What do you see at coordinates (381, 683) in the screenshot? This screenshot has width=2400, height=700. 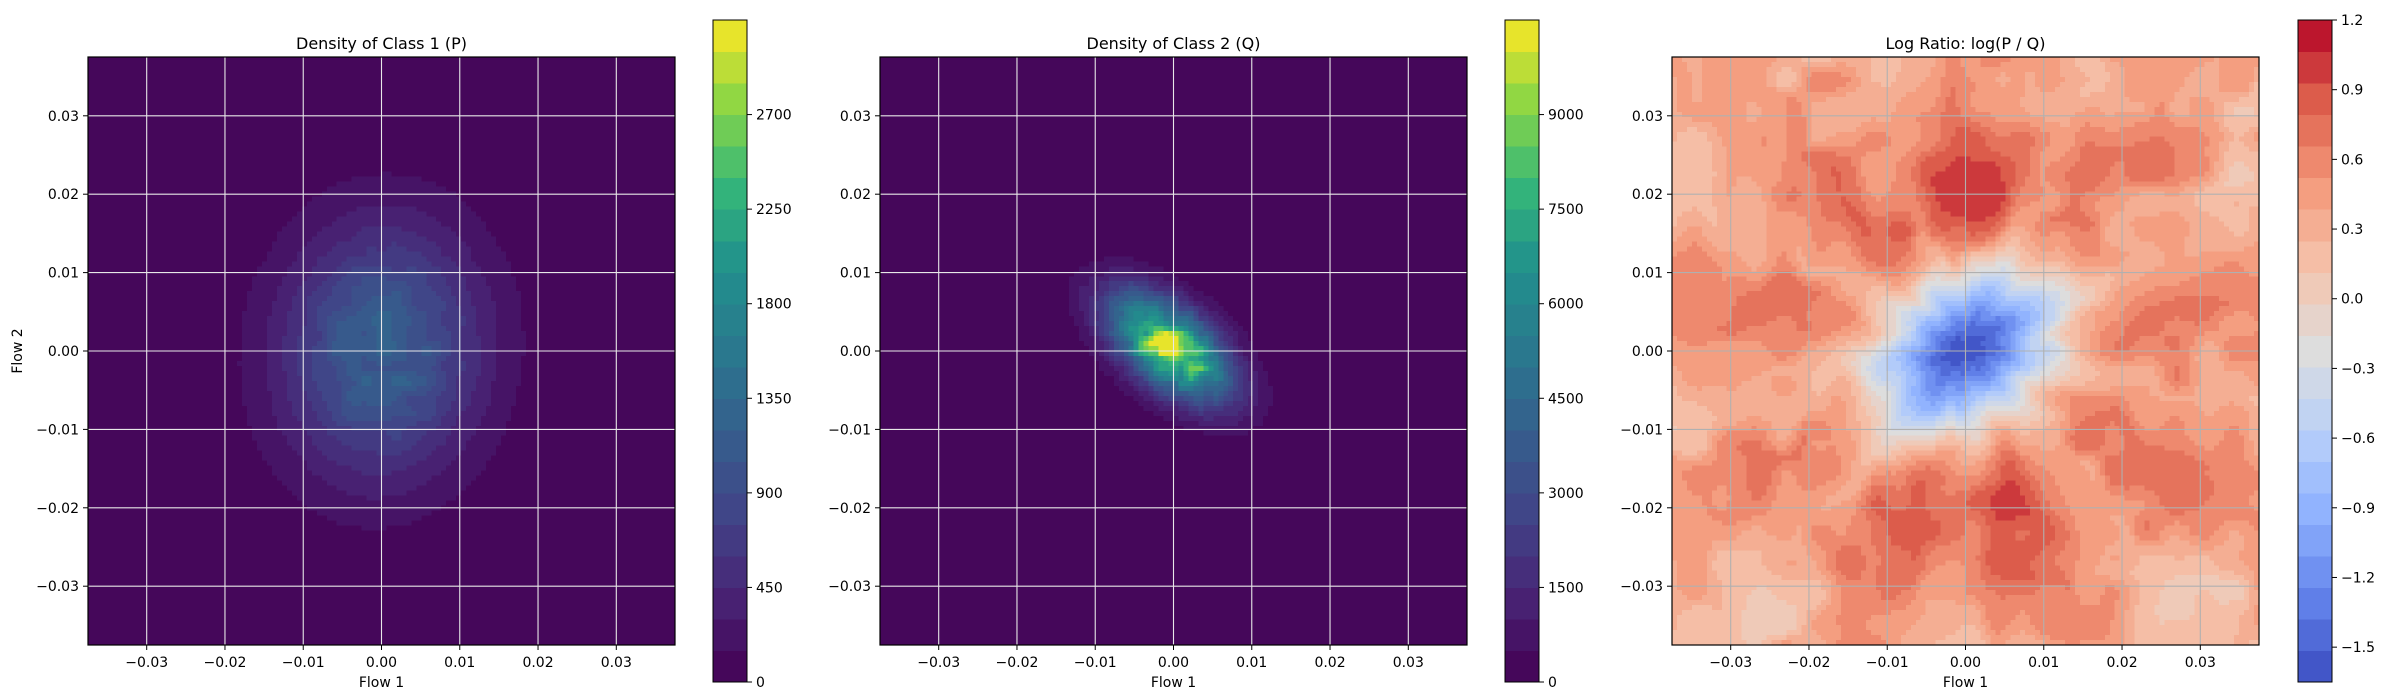 I see `x-axis-label-1: Flow 1` at bounding box center [381, 683].